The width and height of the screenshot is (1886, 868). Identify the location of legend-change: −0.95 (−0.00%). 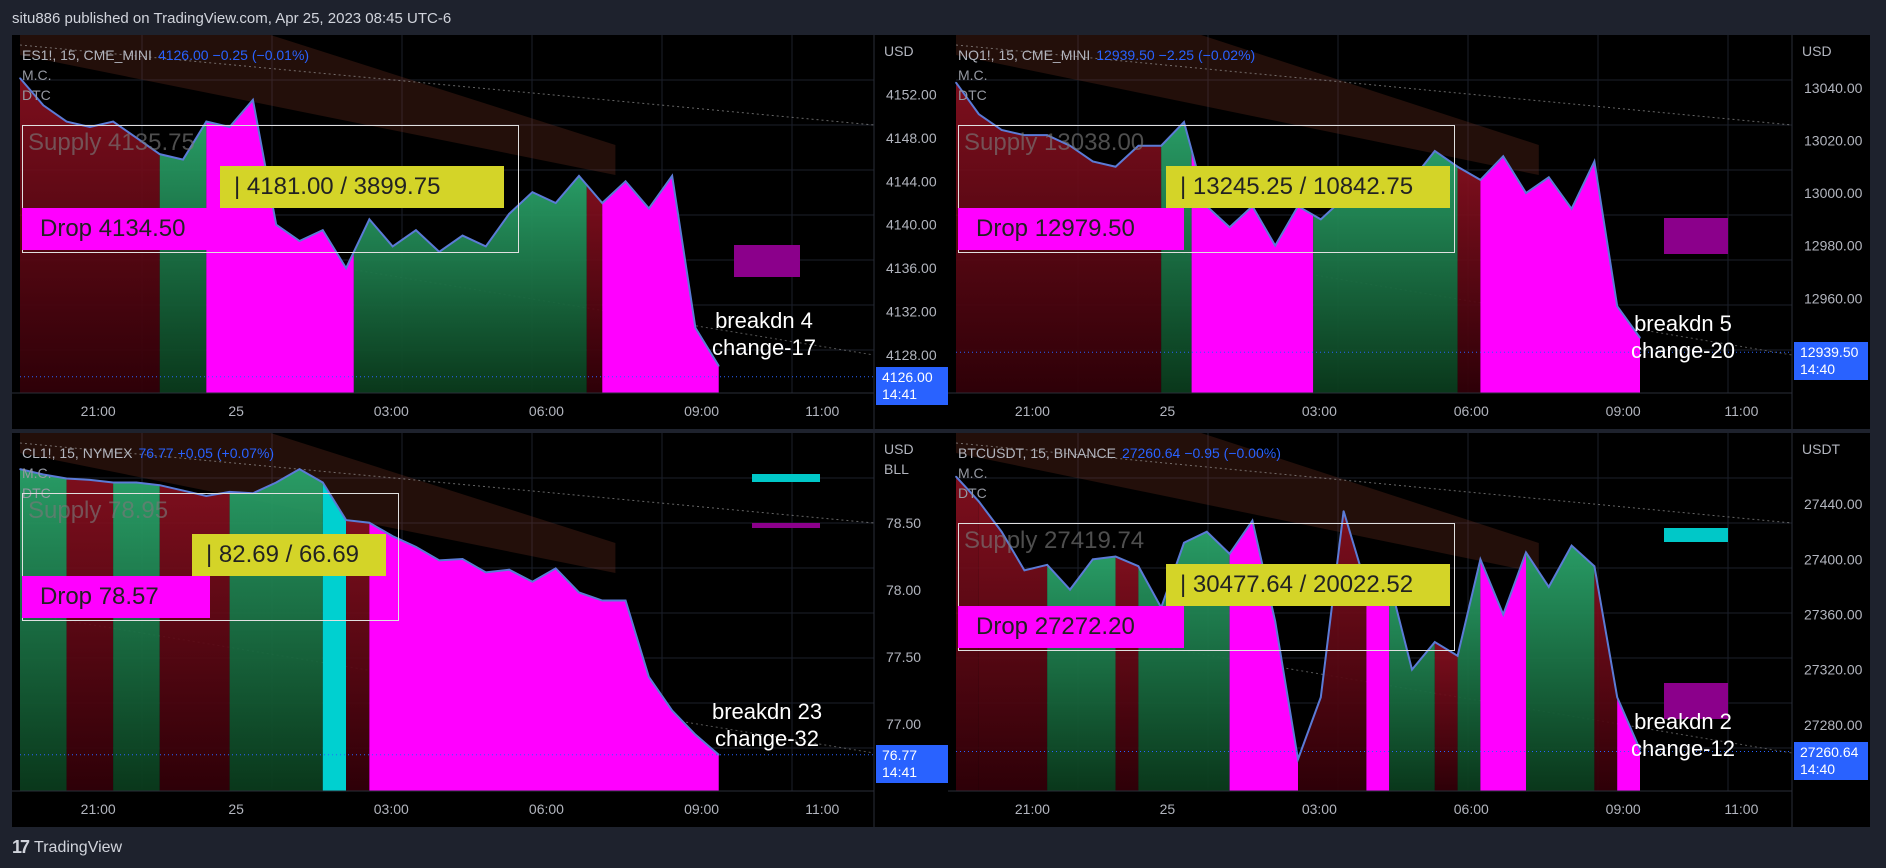
(1232, 453).